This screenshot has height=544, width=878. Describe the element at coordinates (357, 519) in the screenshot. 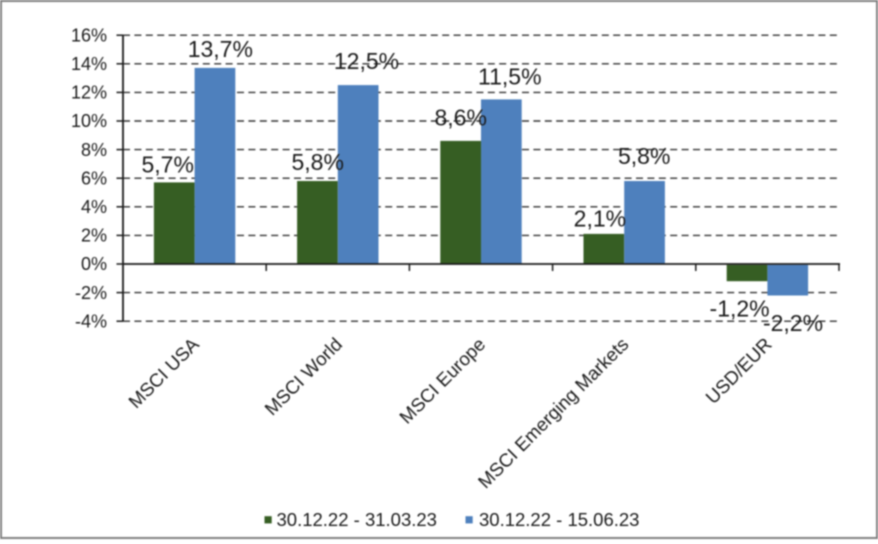

I see `svg-text: 30.12.22 - 31.03.23` at that location.